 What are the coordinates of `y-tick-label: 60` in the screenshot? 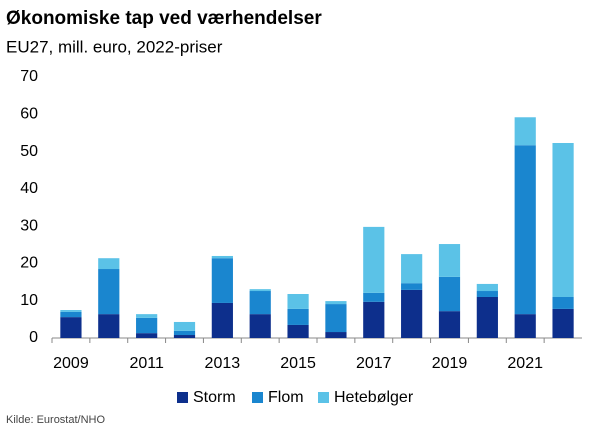 It's located at (29, 114).